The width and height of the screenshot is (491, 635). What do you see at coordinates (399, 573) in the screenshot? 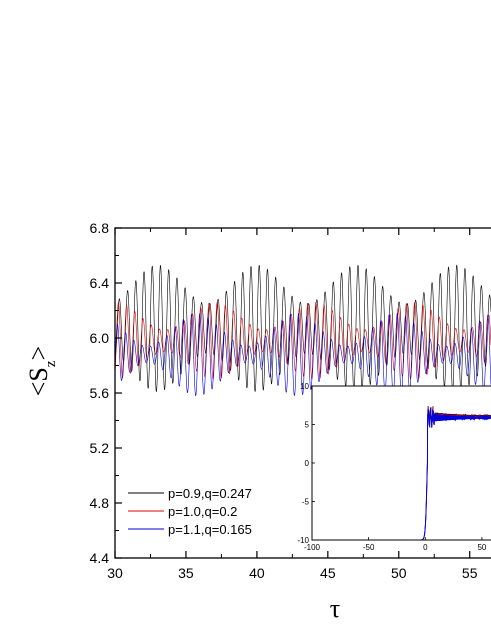
I see `x-tick-label: 50` at bounding box center [399, 573].